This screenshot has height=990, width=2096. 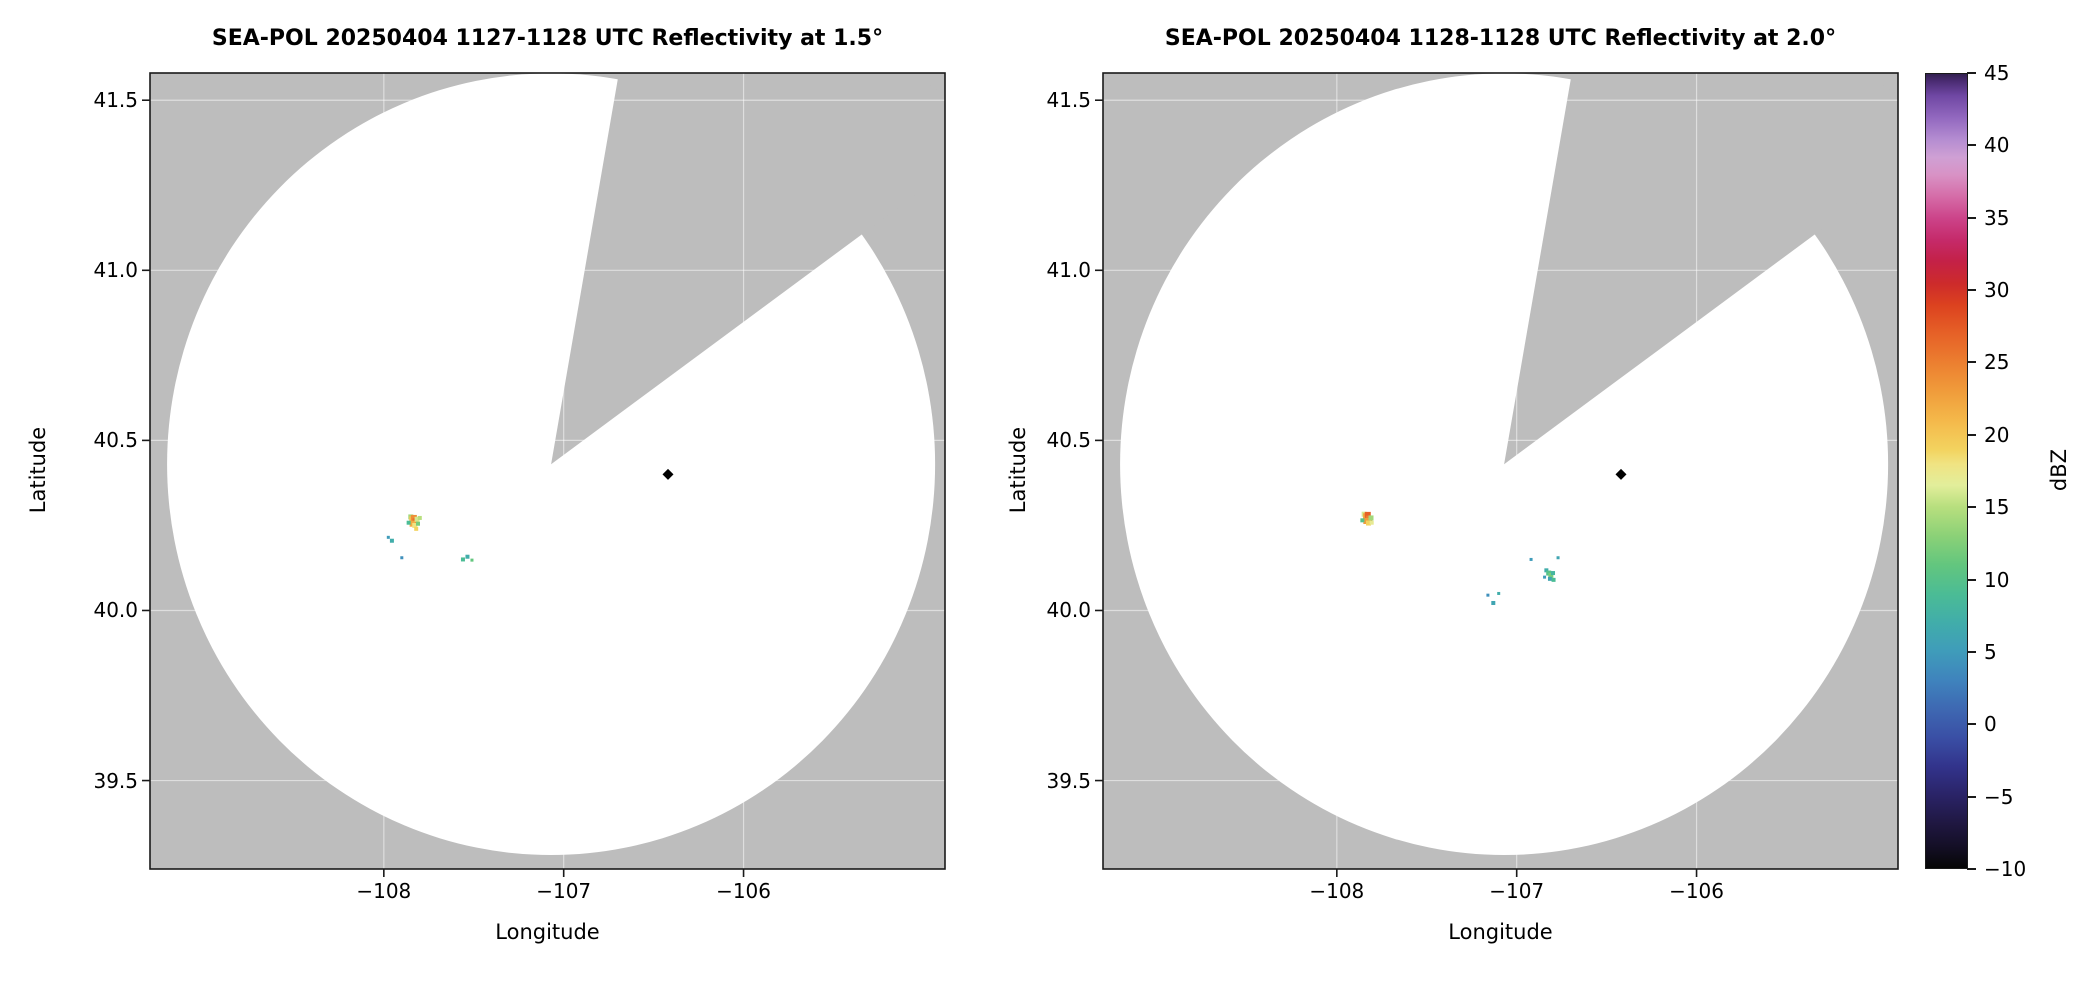 What do you see at coordinates (1997, 290) in the screenshot?
I see `colorbar-tick-label: 30` at bounding box center [1997, 290].